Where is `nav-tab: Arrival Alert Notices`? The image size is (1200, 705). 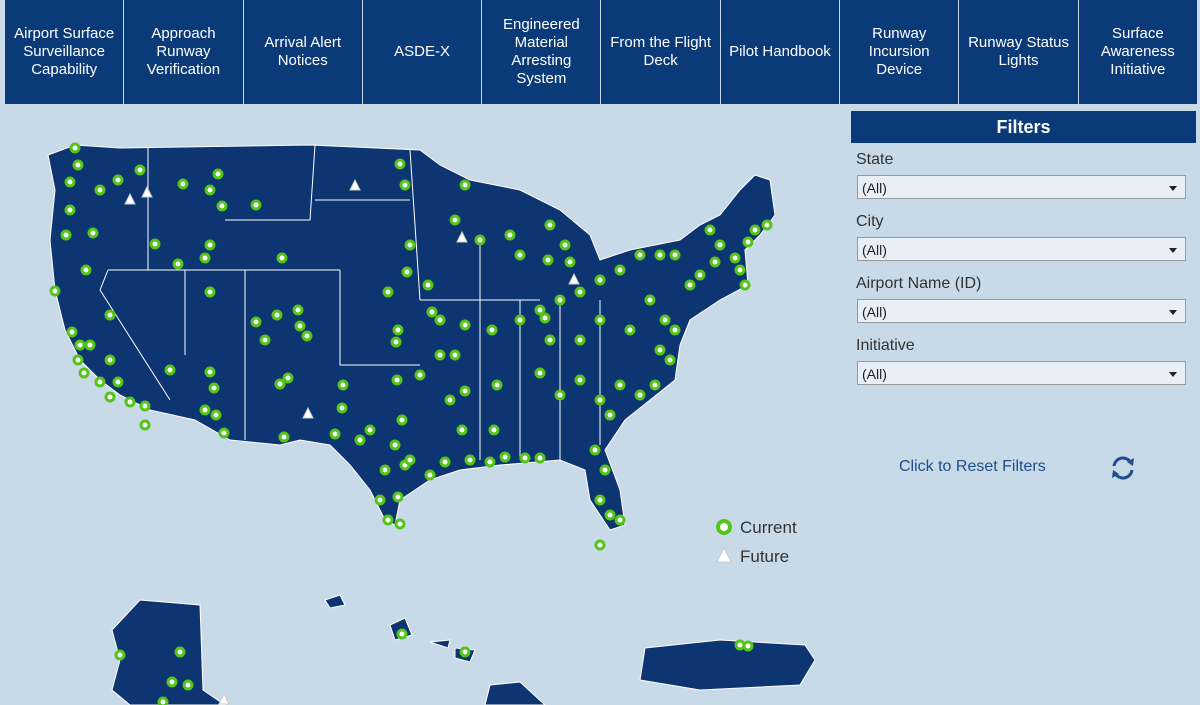 nav-tab: Arrival Alert Notices is located at coordinates (303, 52).